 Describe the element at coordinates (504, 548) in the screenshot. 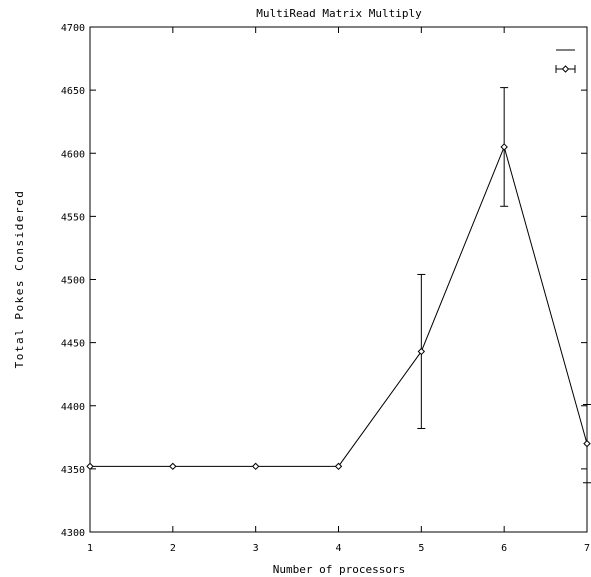

I see `x-tick-label: 6` at that location.